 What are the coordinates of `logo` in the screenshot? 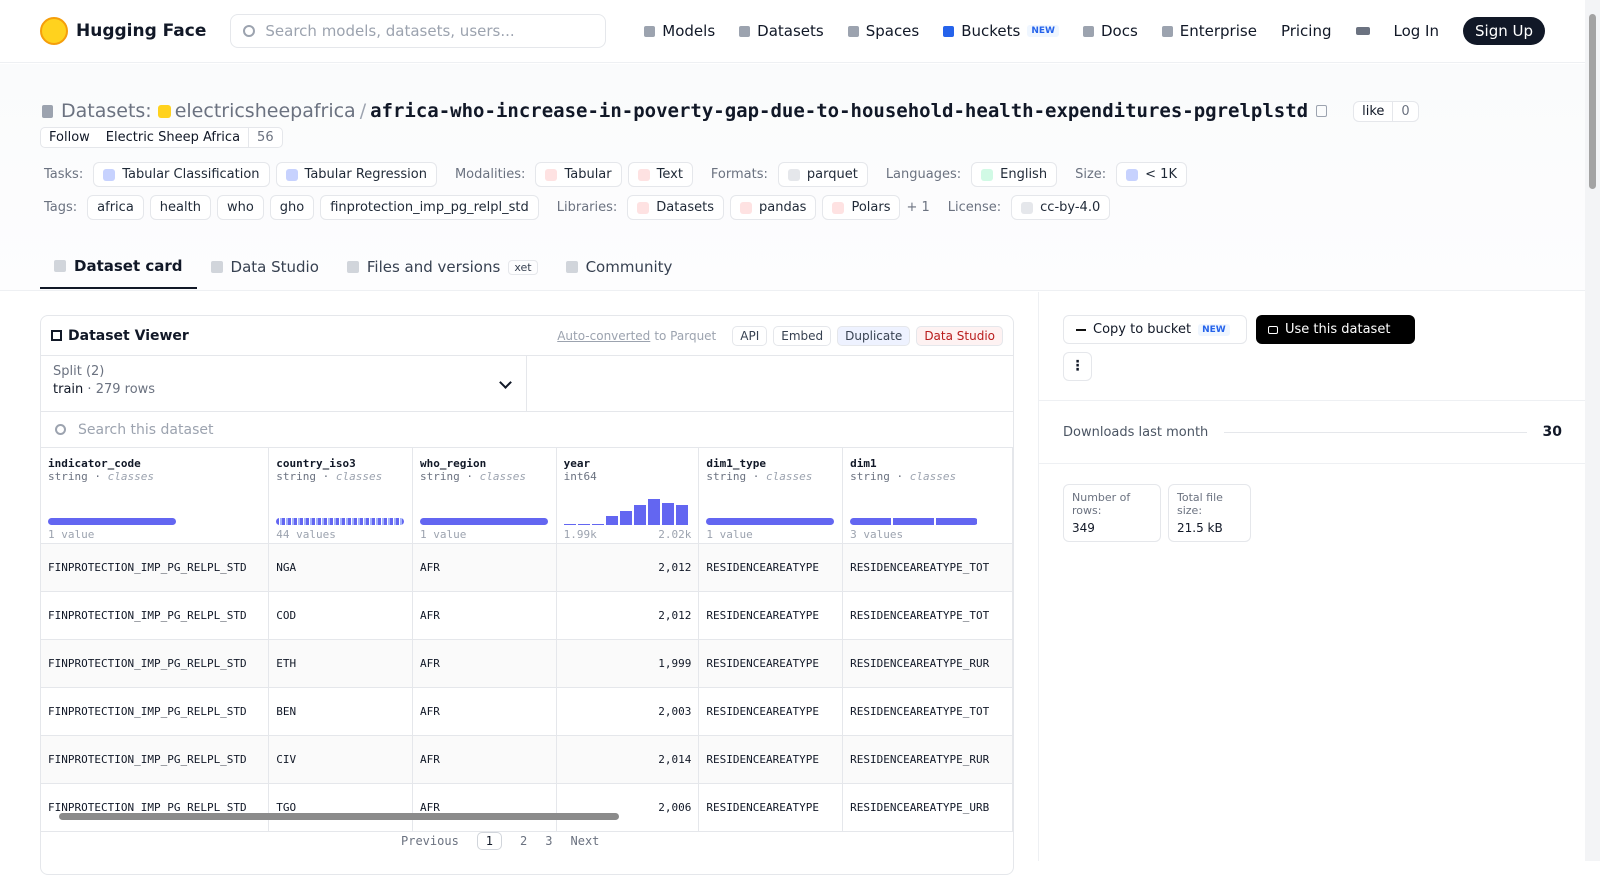 It's located at (54, 31).